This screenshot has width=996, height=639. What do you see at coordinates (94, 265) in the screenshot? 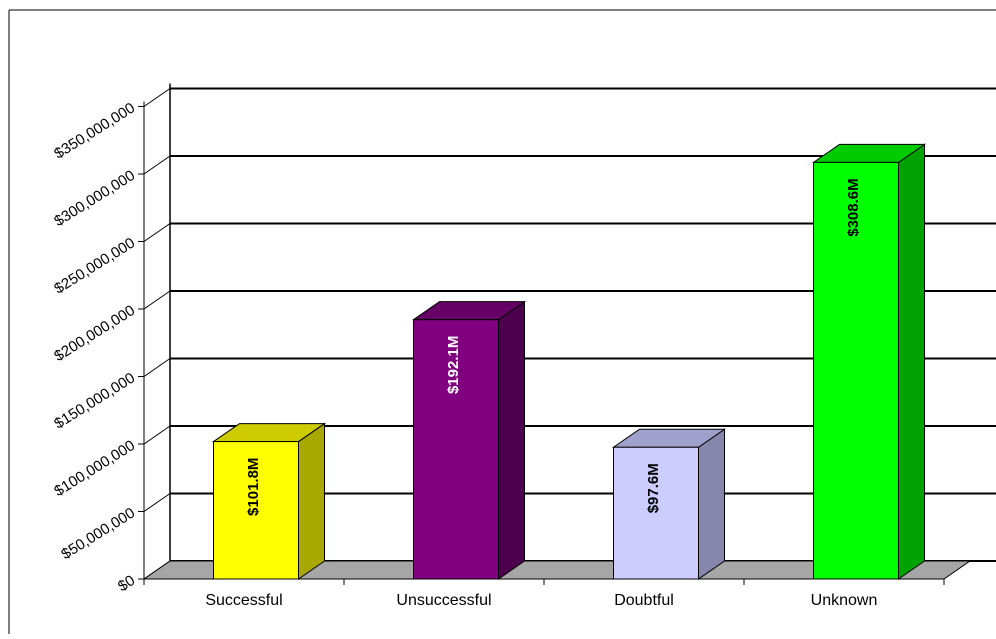
I see `y-tick-label: $250,000,000` at bounding box center [94, 265].